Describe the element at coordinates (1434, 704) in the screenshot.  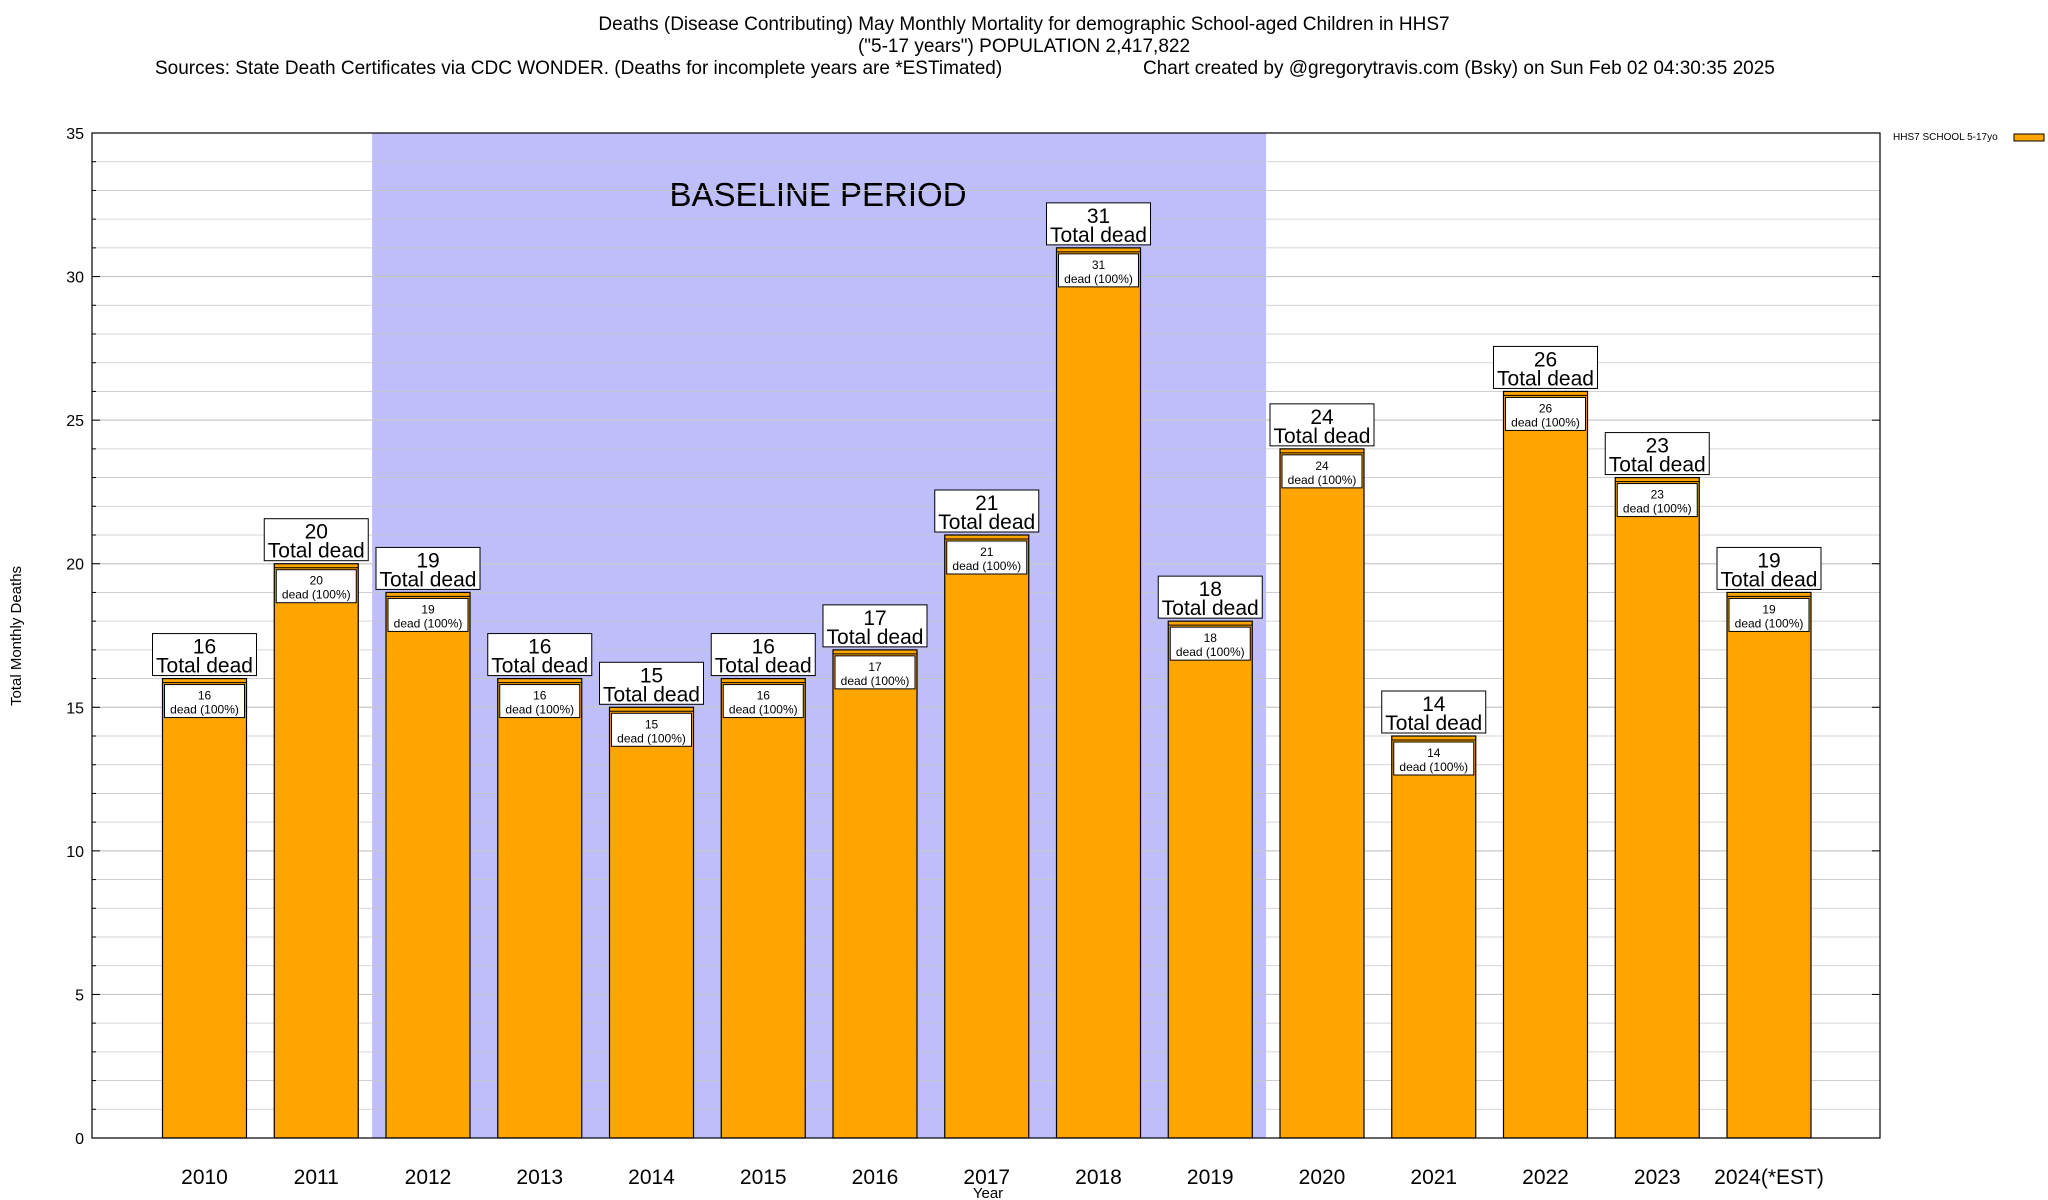
I see `total-value-label: 14` at that location.